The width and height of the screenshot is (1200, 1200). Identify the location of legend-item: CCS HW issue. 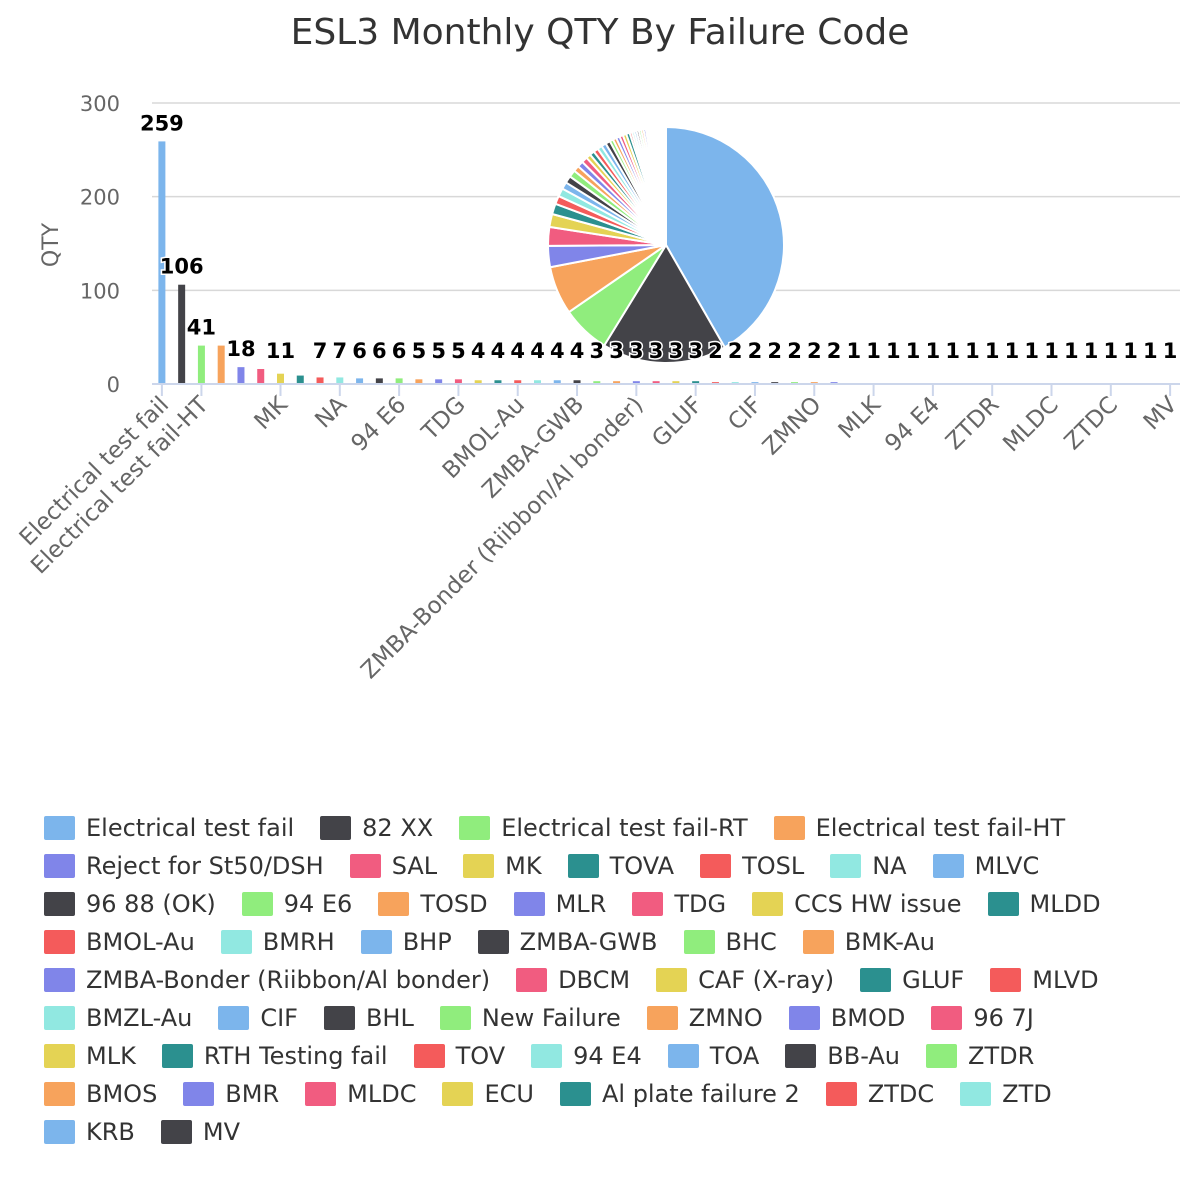
(857, 903).